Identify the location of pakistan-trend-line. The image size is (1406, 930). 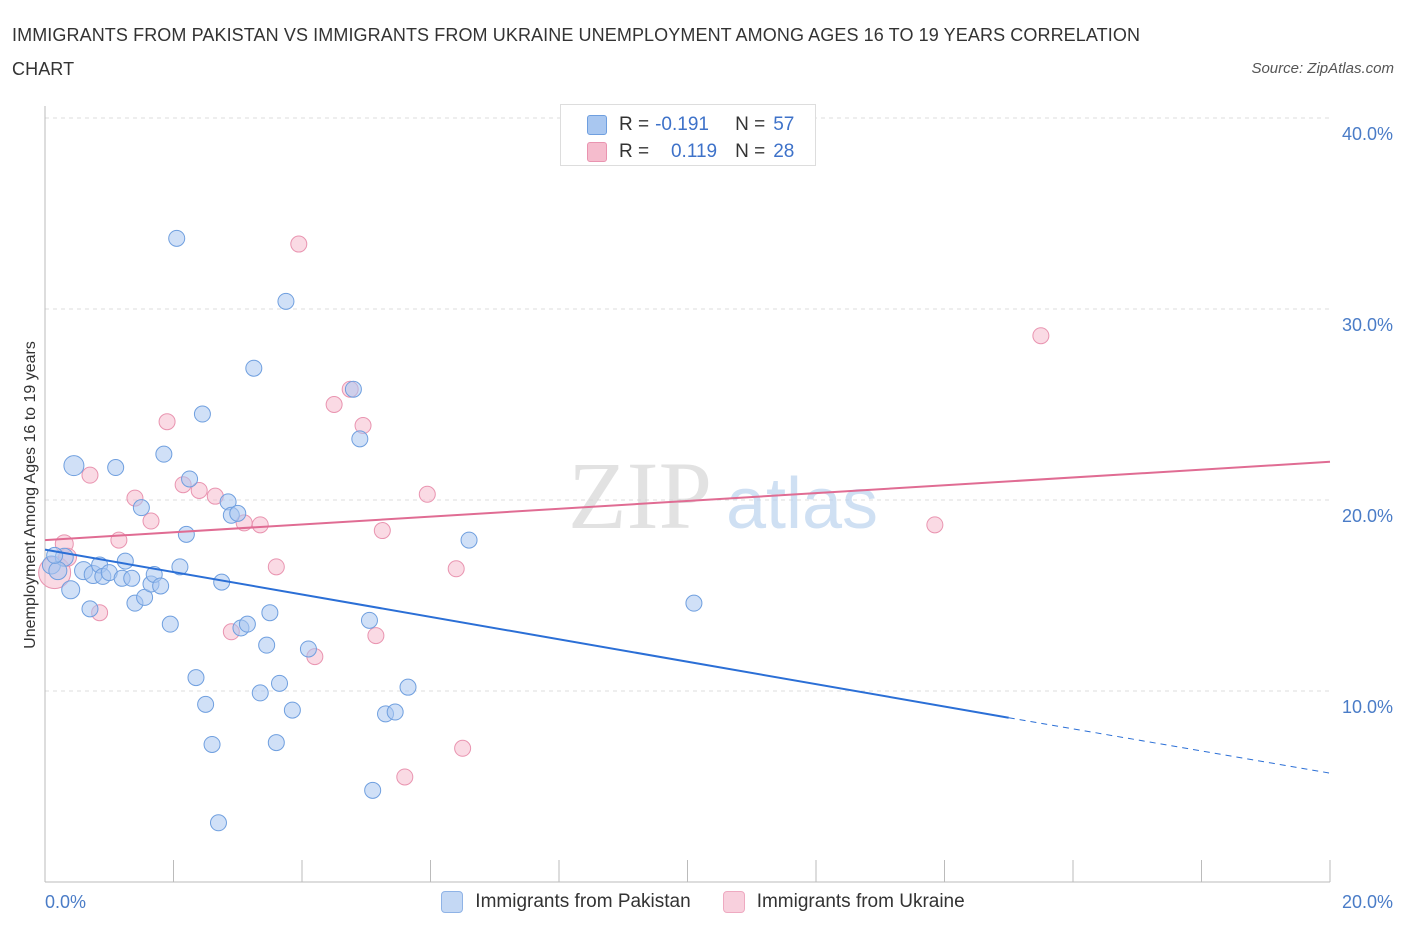
(526, 633).